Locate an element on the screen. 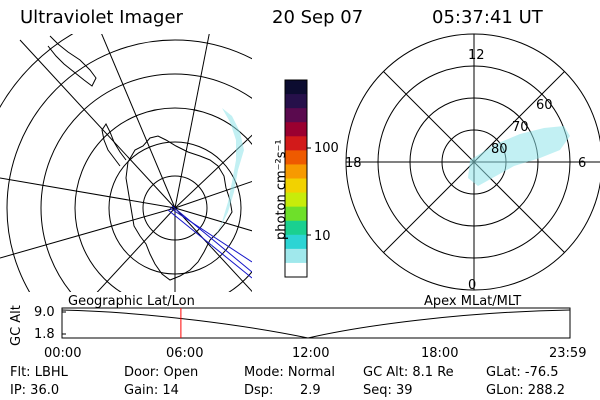 This screenshot has width=600, height=400. apex-panel-label: Apex MLat/MLT is located at coordinates (473, 301).